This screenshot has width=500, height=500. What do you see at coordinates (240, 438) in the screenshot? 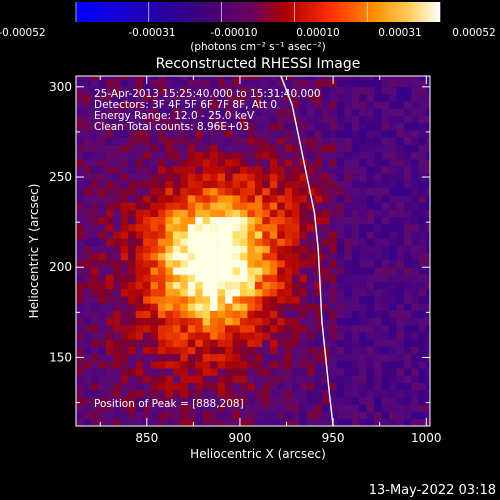
I see `x-tick-label: 900` at bounding box center [240, 438].